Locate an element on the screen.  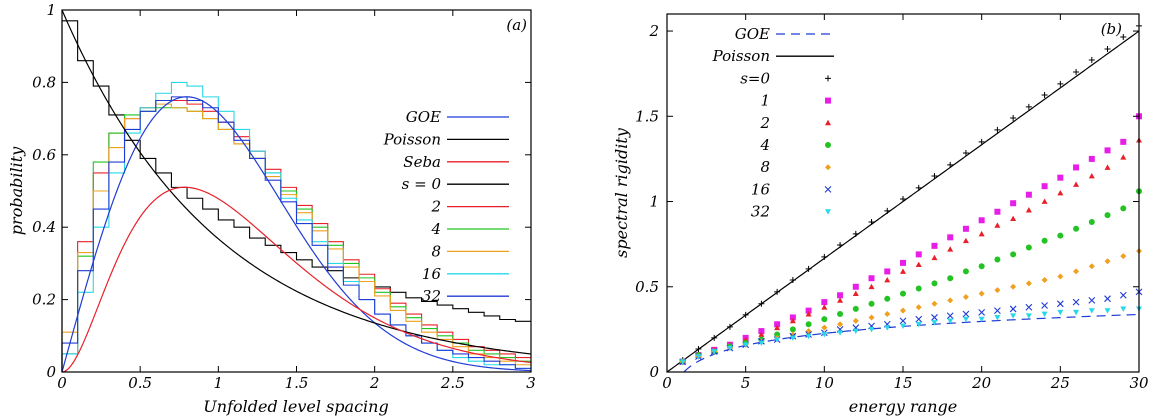
panel-b-x-tick-label: 15 is located at coordinates (902, 383).